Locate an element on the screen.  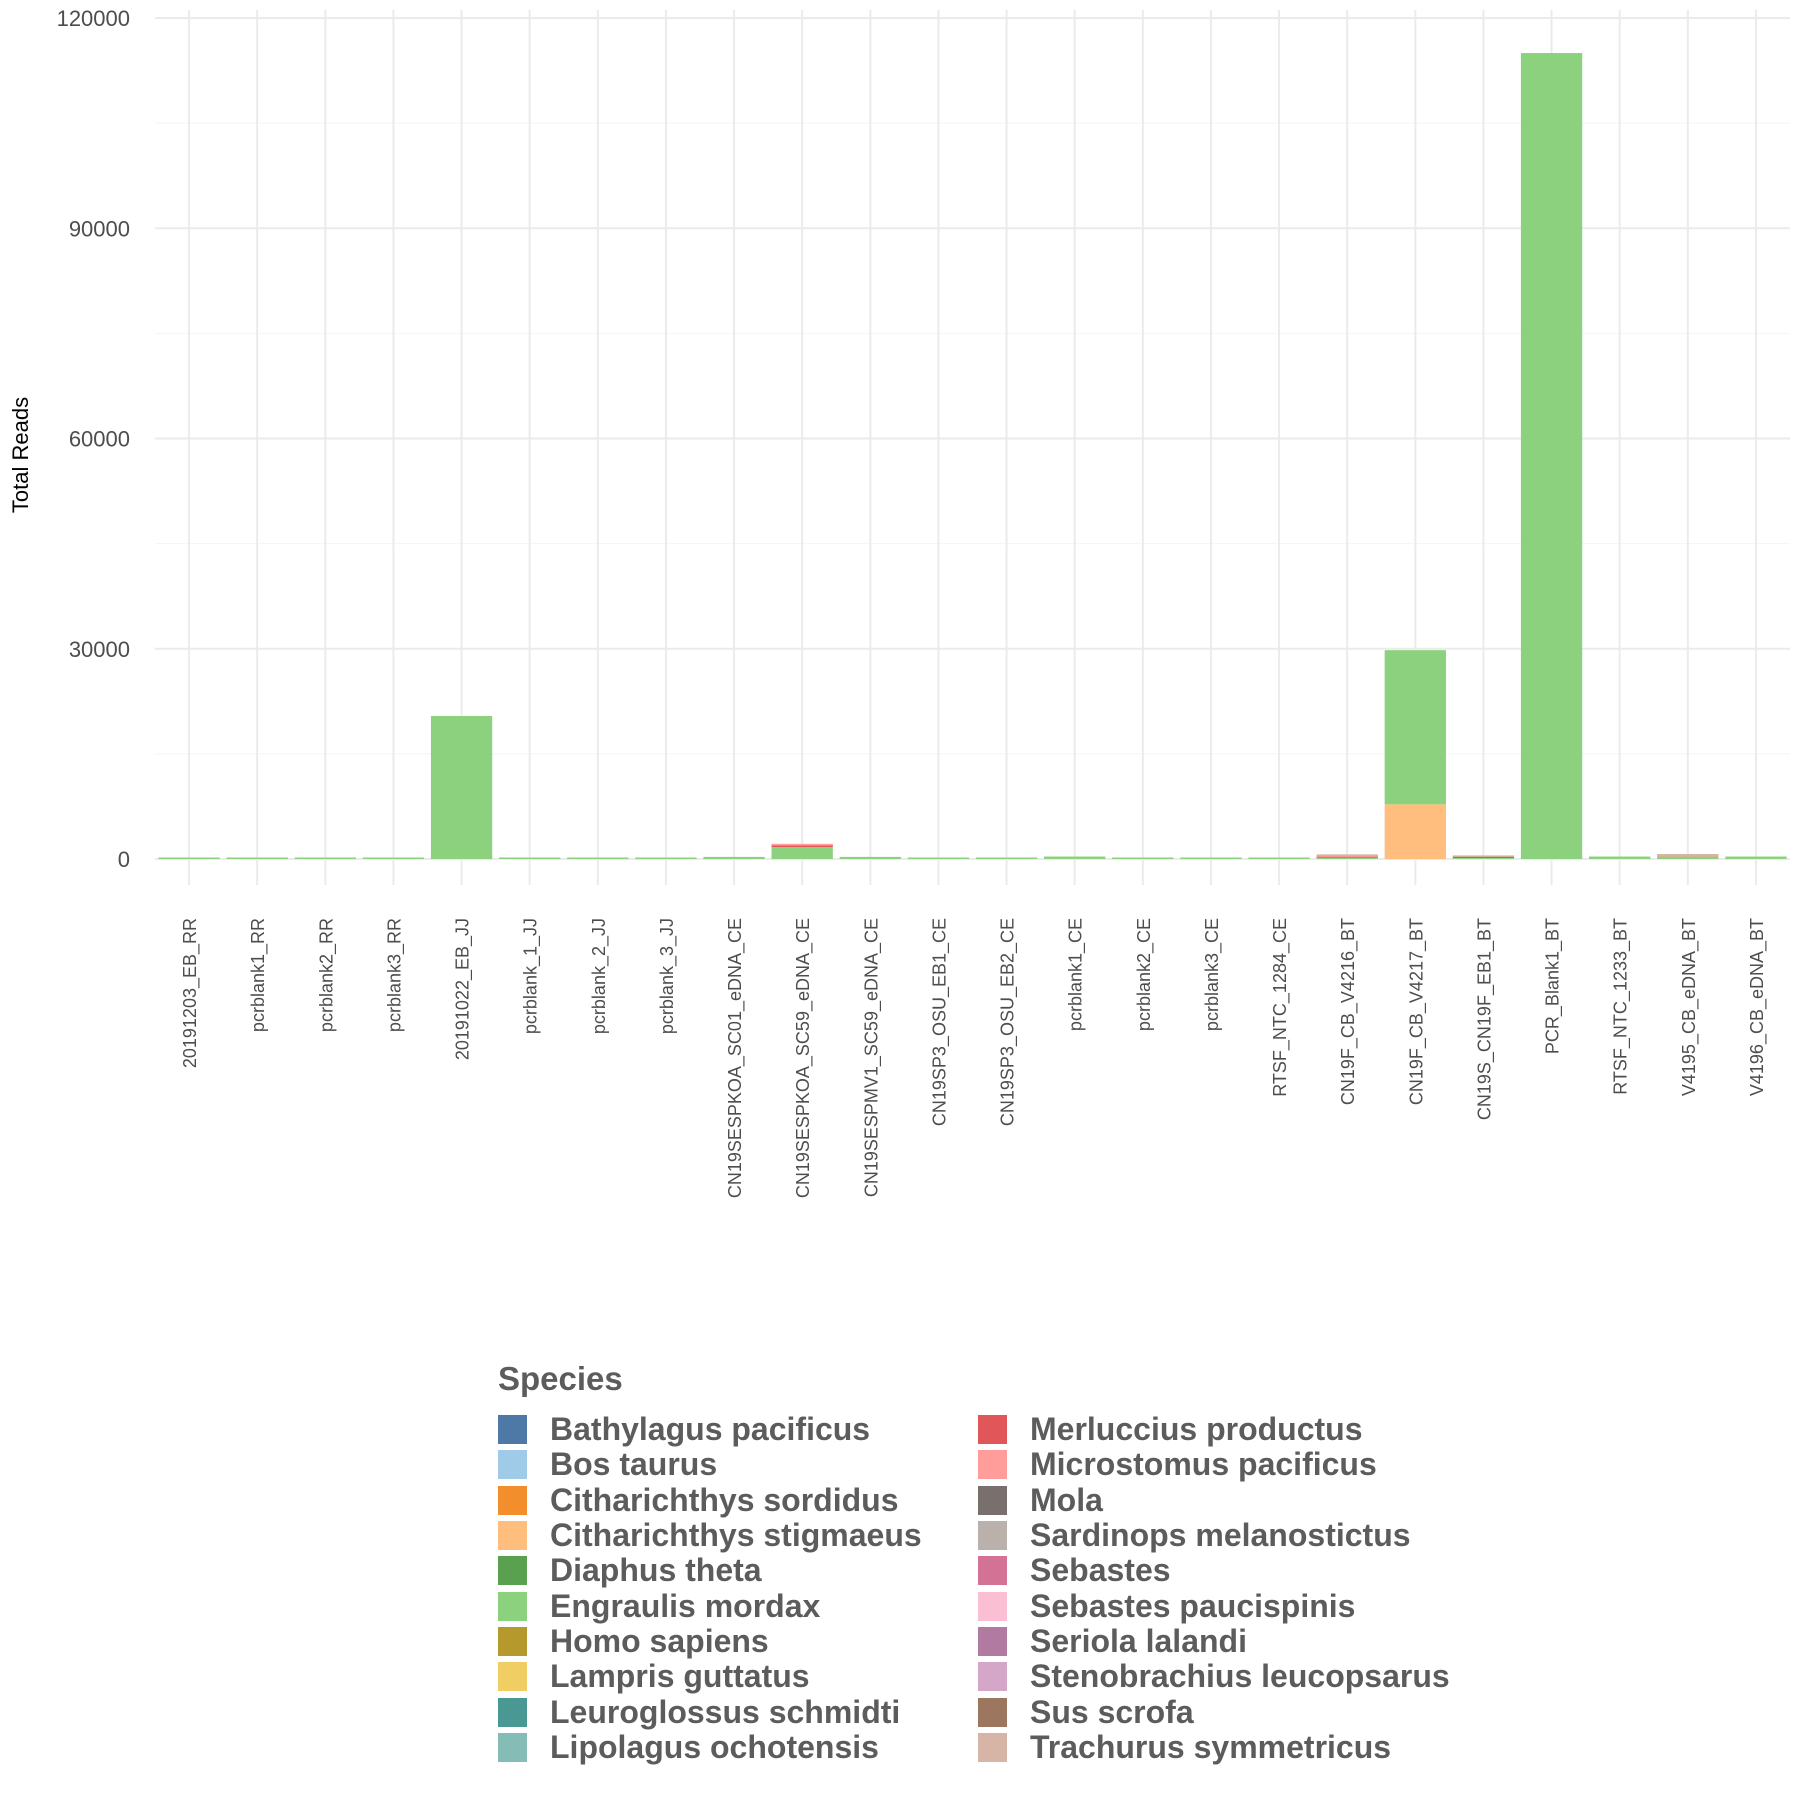
legend-label: Bos taurus is located at coordinates (634, 1464).